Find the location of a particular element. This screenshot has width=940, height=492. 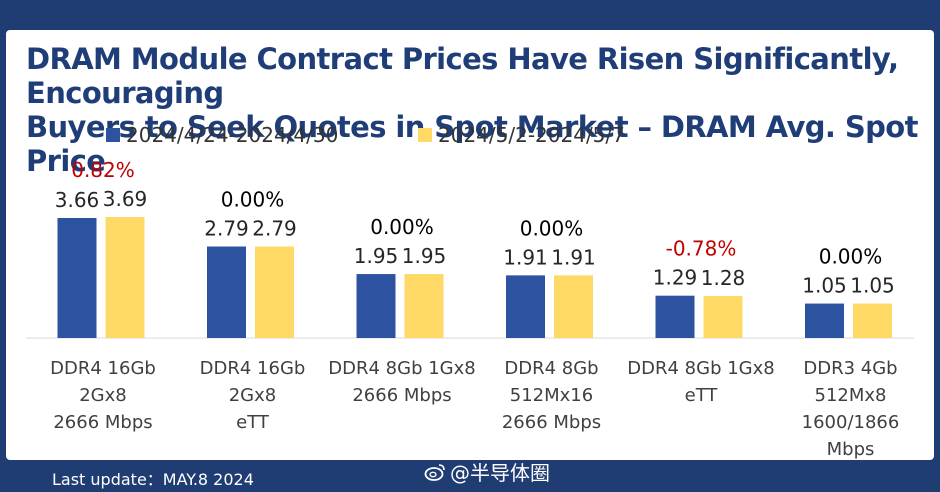

category-label-5-2: 1600/1866 is located at coordinates (851, 422).